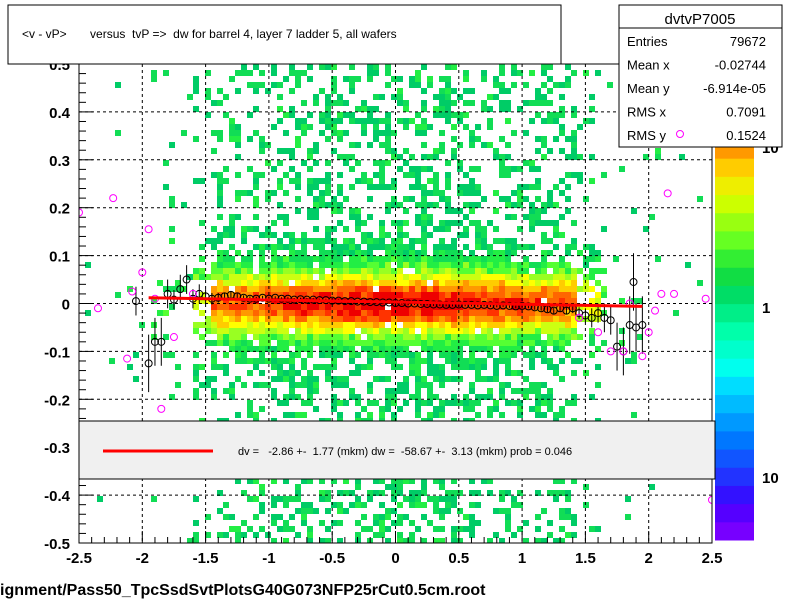  I want to click on y-tick-label: -0.1, so click(57, 352).